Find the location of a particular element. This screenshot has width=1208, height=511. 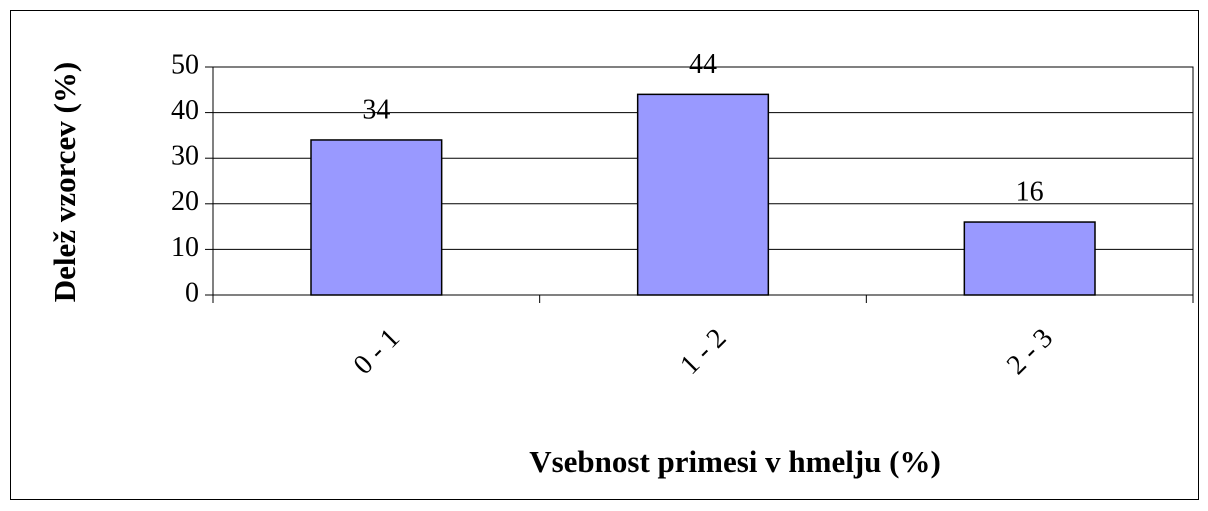

y-tick-label: 30 is located at coordinates (185, 156).